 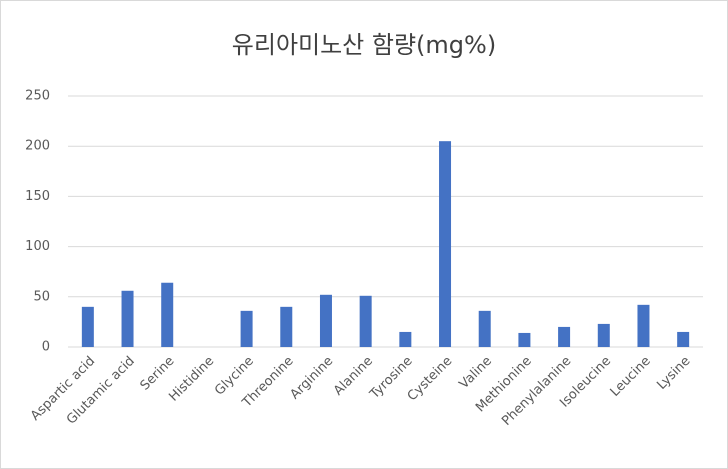 What do you see at coordinates (46, 347) in the screenshot?
I see `y-tick-label: 0` at bounding box center [46, 347].